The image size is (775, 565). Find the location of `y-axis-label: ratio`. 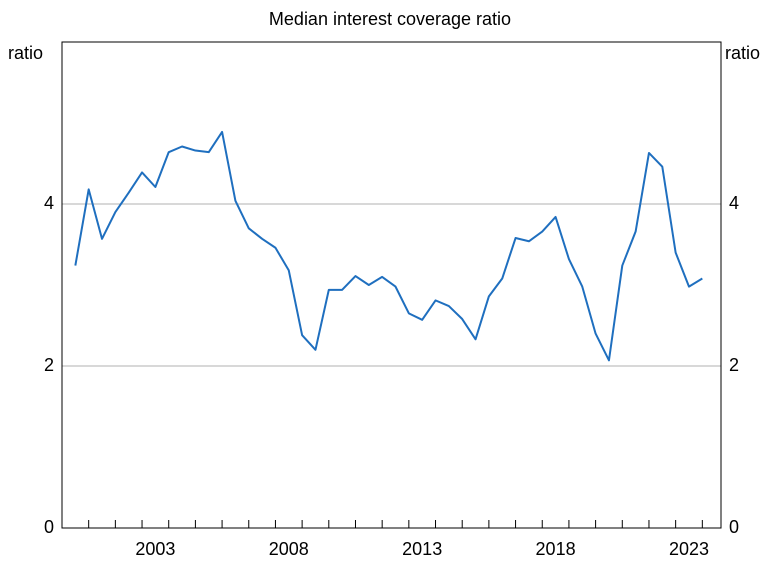

y-axis-label: ratio is located at coordinates (25, 53).